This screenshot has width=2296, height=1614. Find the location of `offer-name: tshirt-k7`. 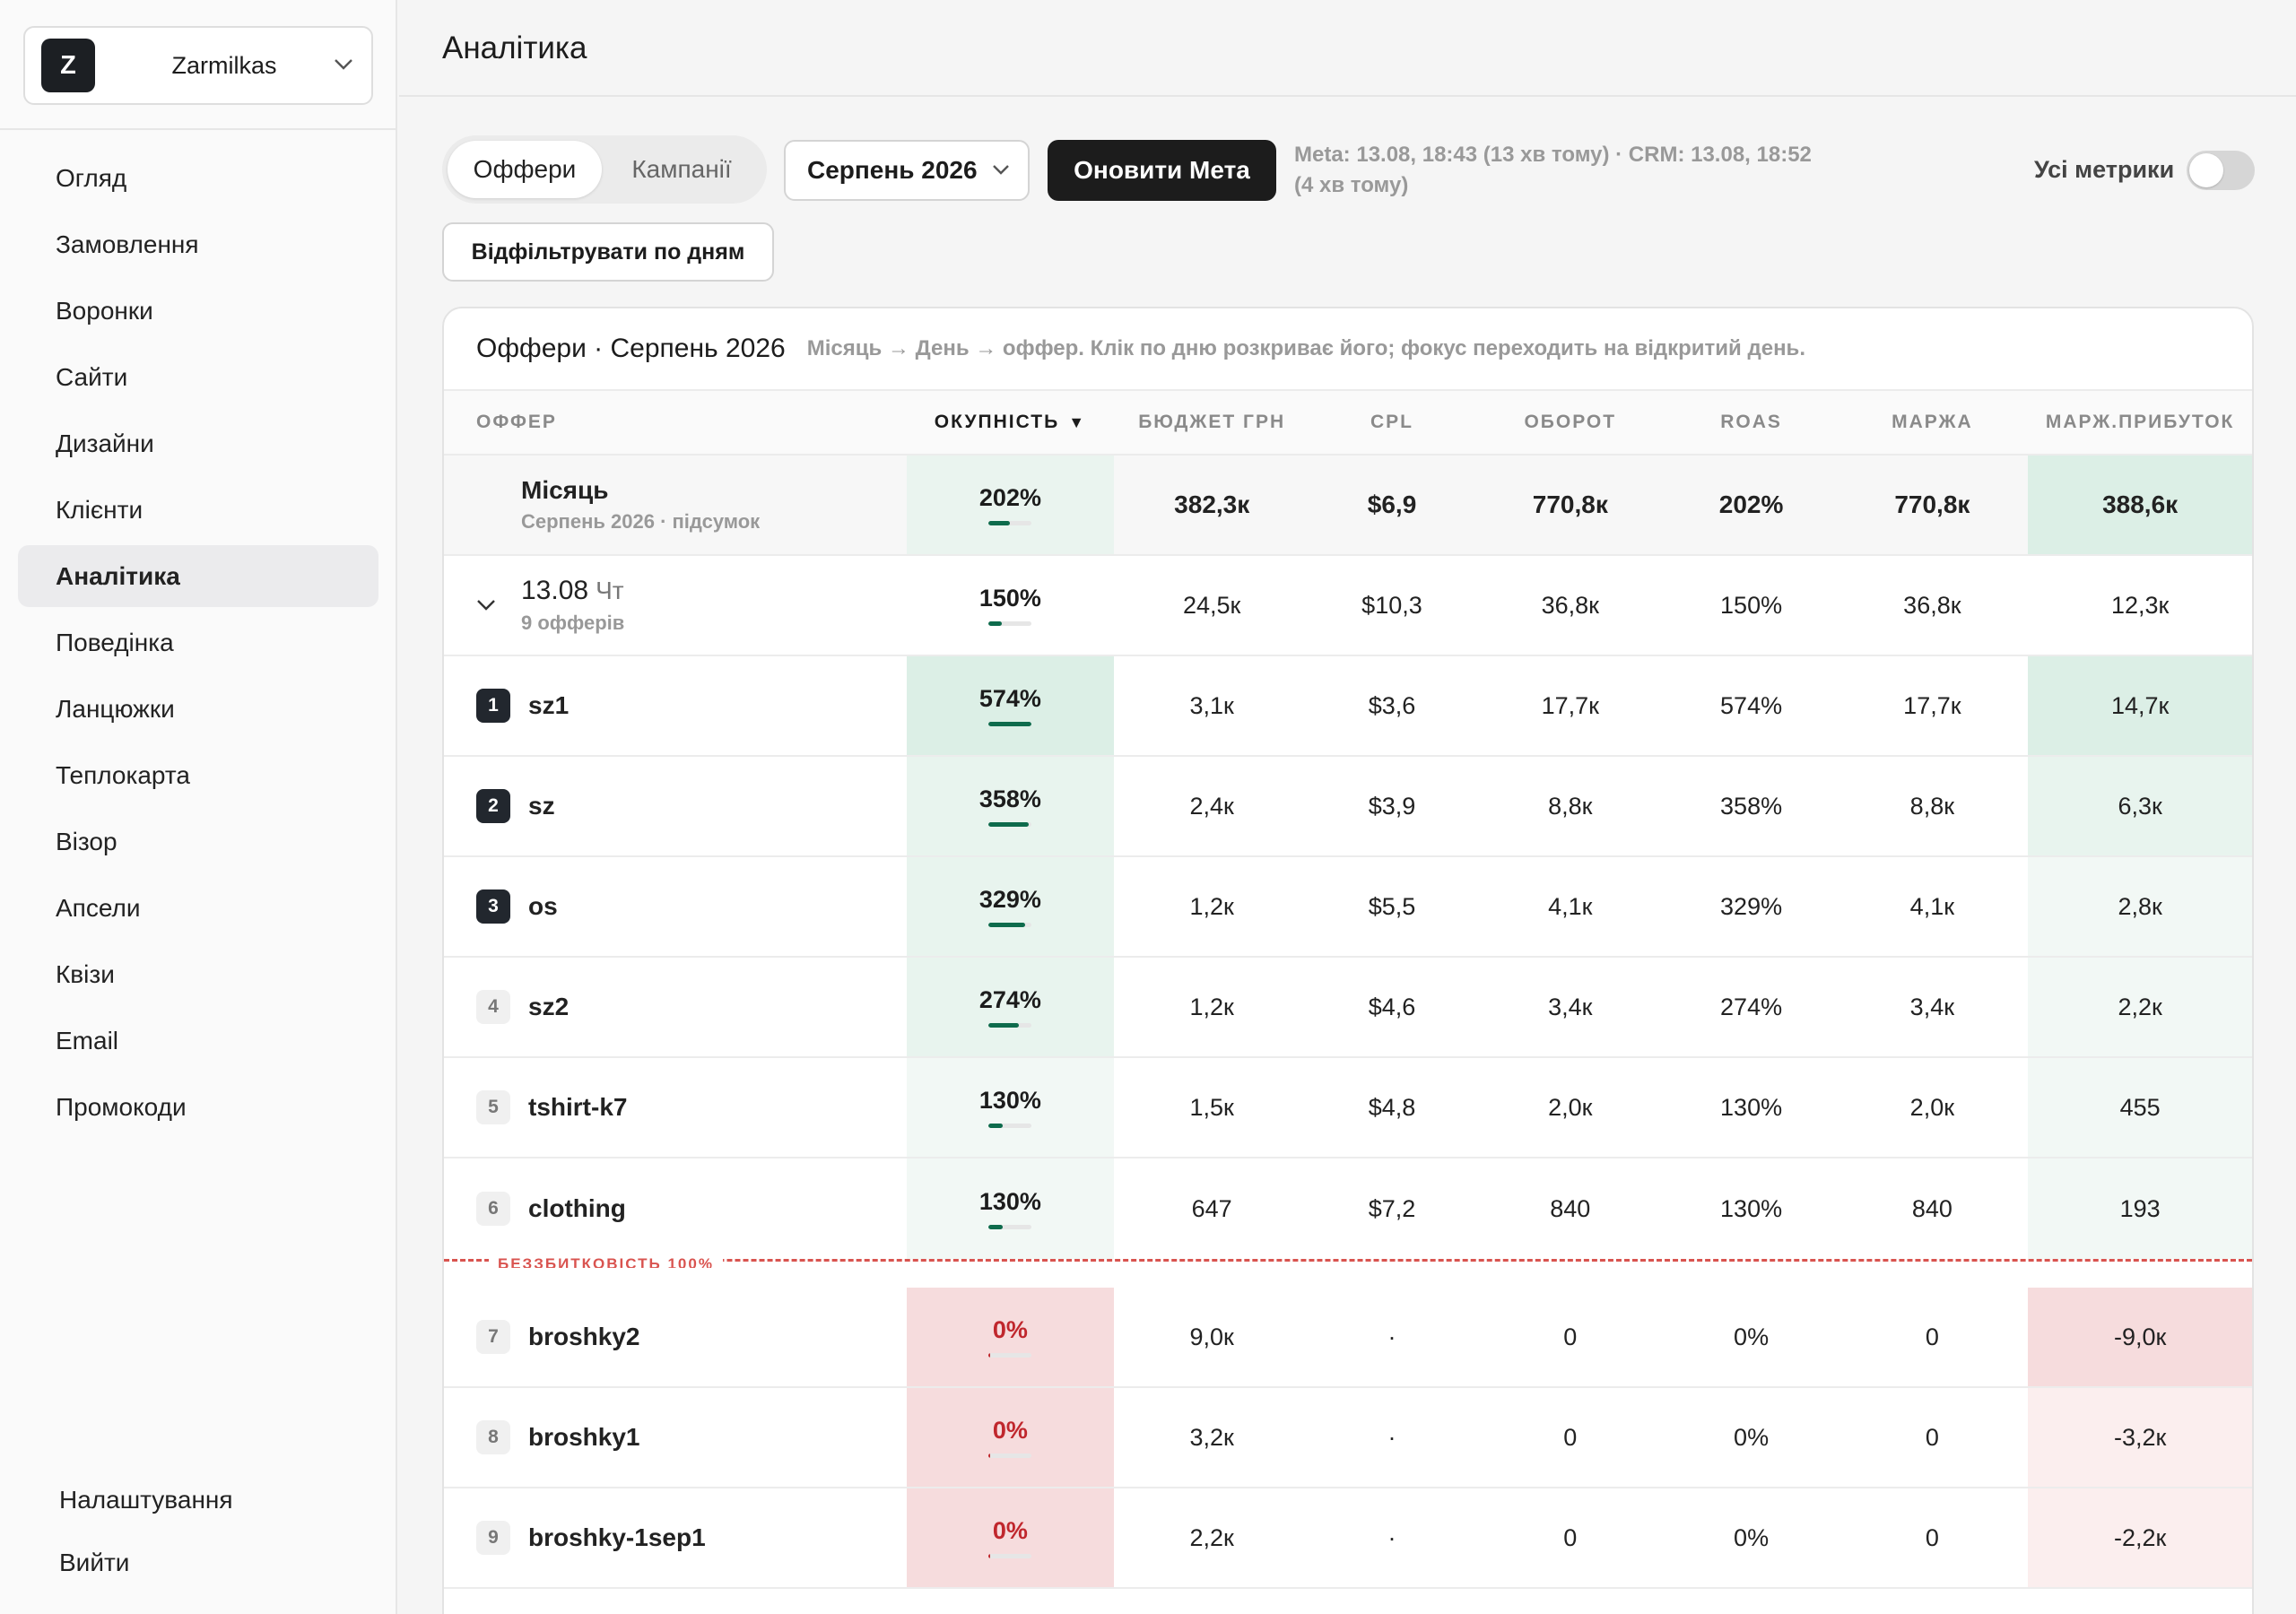

offer-name: tshirt-k7 is located at coordinates (578, 1107).